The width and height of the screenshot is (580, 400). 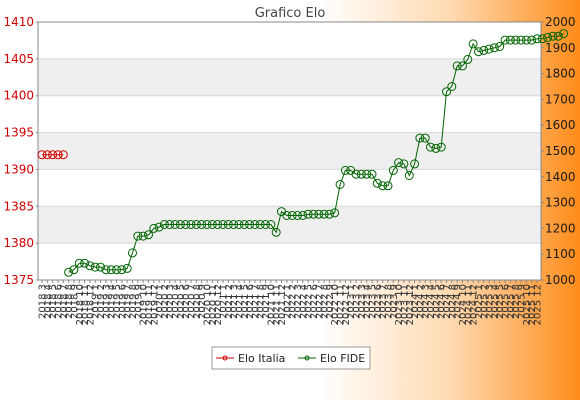 I want to click on legend-italia-label: Elo Italia, so click(x=261, y=358).